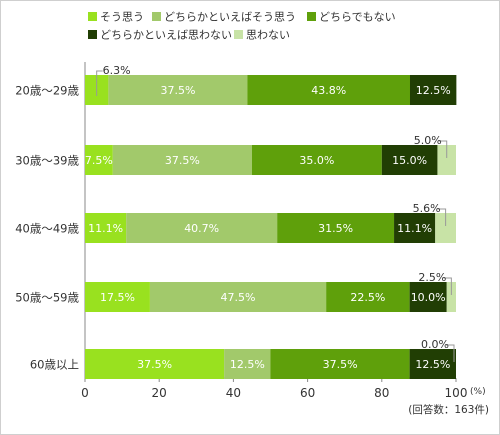 The height and width of the screenshot is (435, 500). What do you see at coordinates (451, 297) in the screenshot?
I see `bar-segment-r4-s5` at bounding box center [451, 297].